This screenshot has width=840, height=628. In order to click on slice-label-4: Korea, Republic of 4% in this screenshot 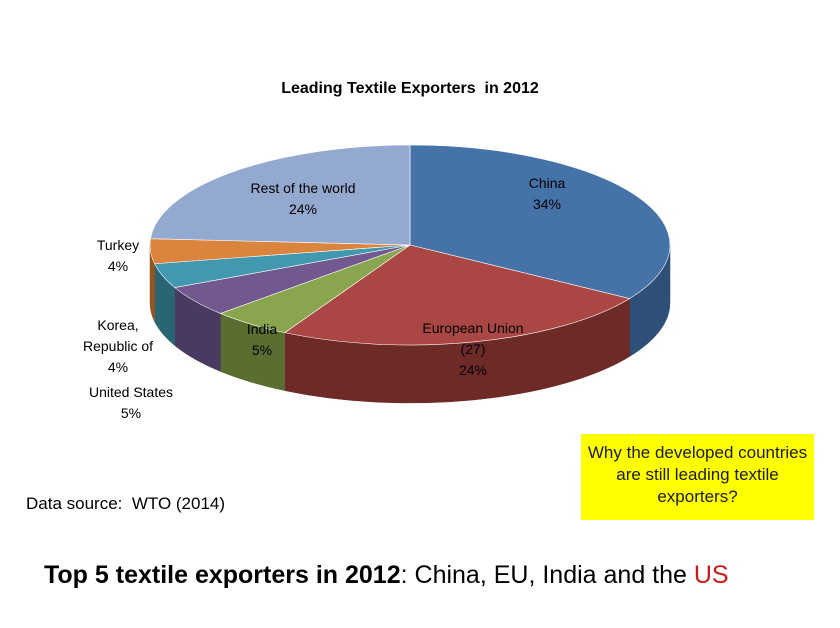, I will do `click(118, 346)`.